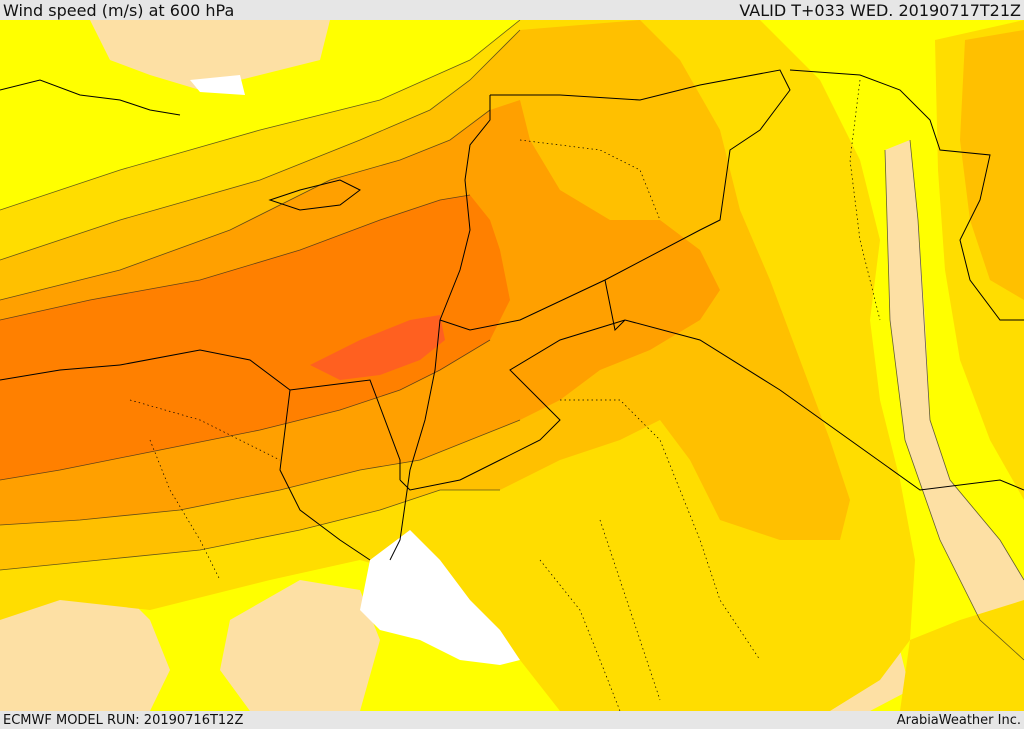  What do you see at coordinates (300, 645) in the screenshot?
I see `peach-south-patch` at bounding box center [300, 645].